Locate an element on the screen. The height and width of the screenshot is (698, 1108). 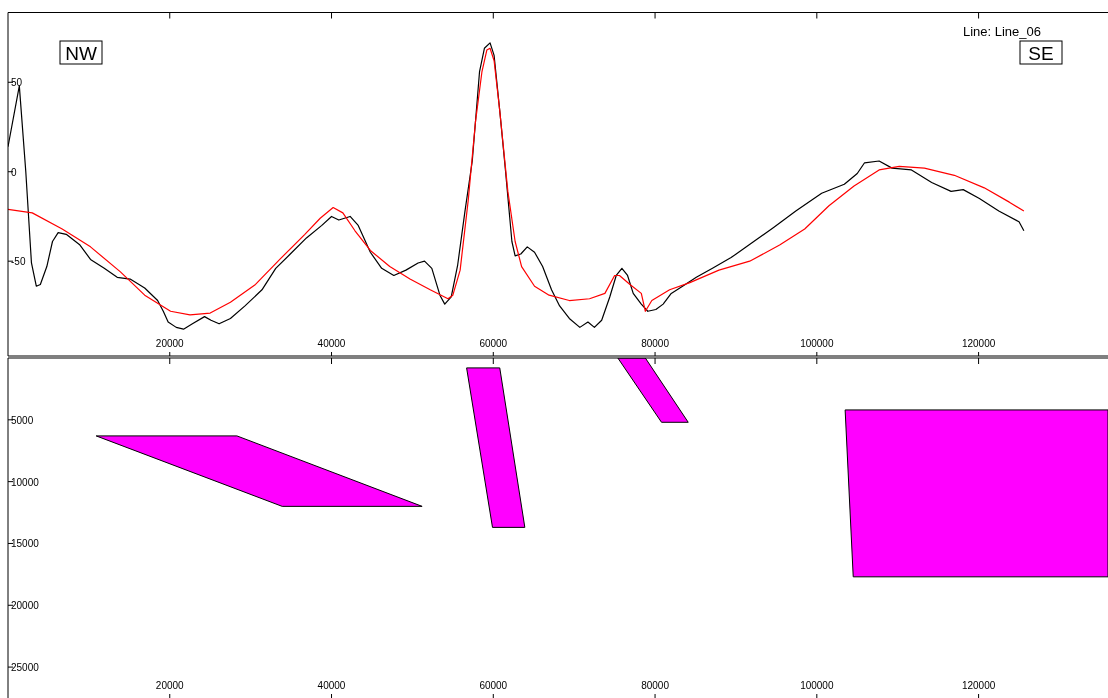
y-tick-label: 5000 is located at coordinates (22, 420).